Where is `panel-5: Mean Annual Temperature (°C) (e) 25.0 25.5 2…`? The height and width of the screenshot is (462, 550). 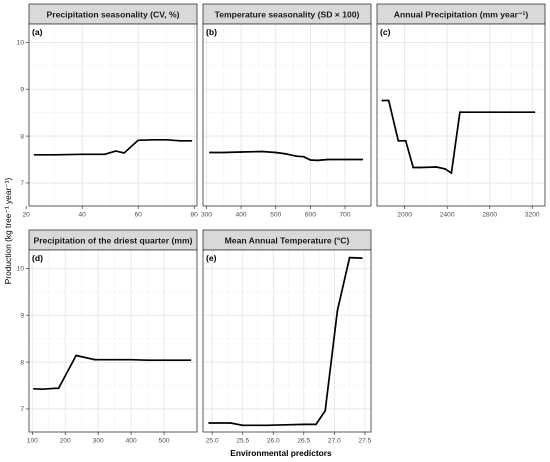
panel-5: Mean Annual Temperature (°C) (e) 25.0 25.5 2… is located at coordinates (287, 337).